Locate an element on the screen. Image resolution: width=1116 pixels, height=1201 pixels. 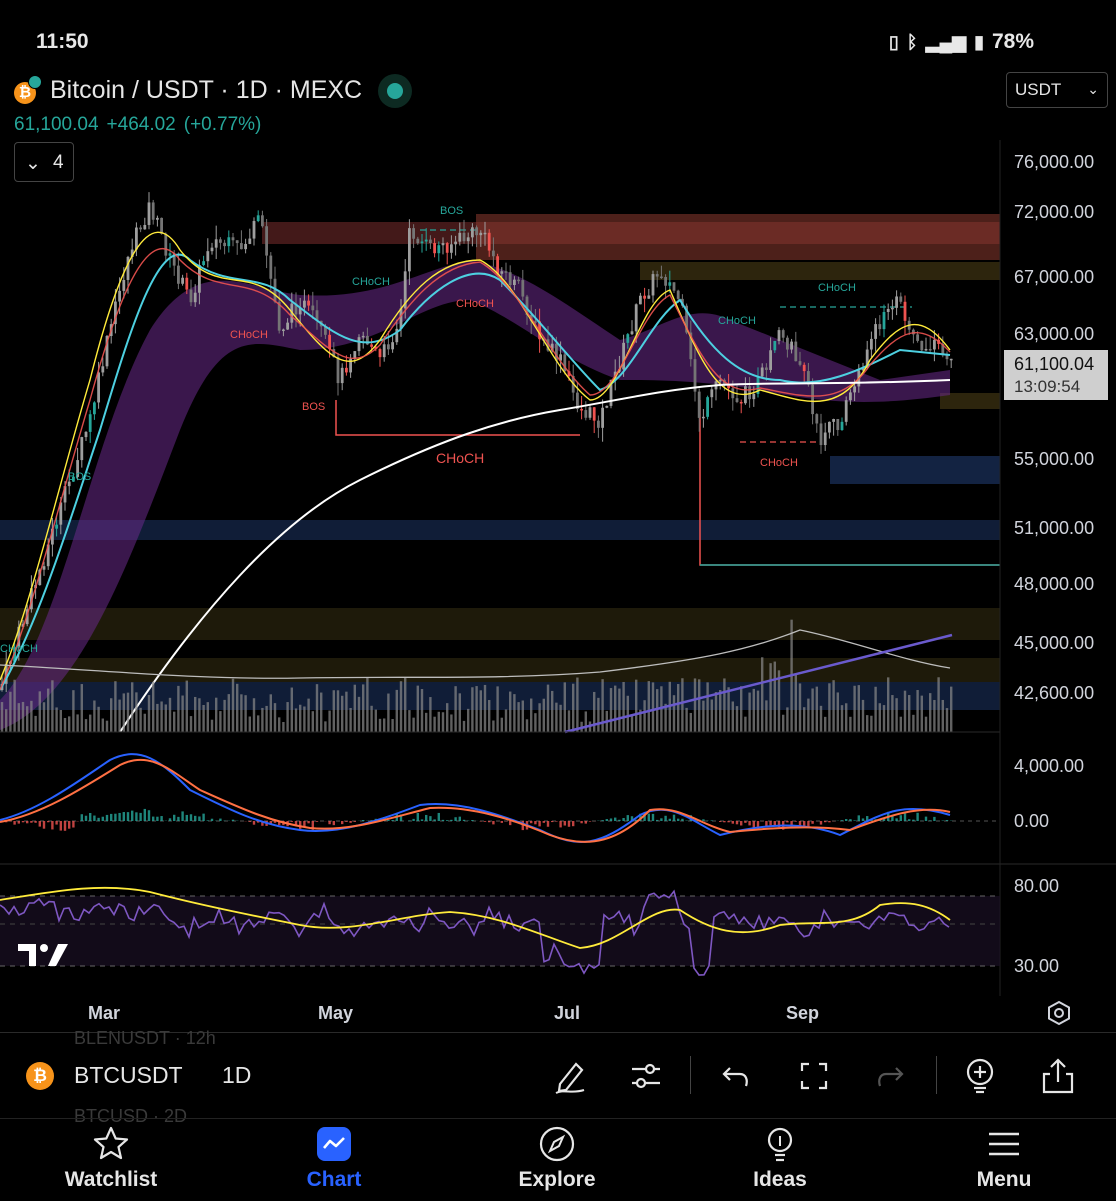
nav-ideas: Ideas is located at coordinates (780, 1158).